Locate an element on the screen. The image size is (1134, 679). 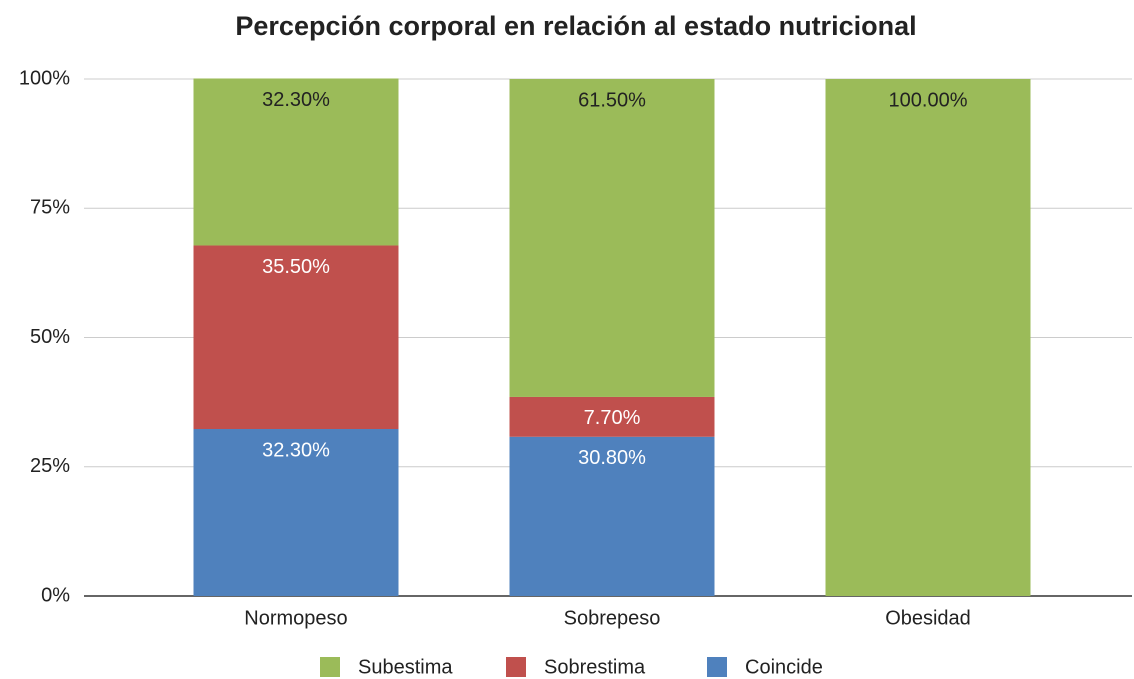
y-tick-label: 100% is located at coordinates (44, 78).